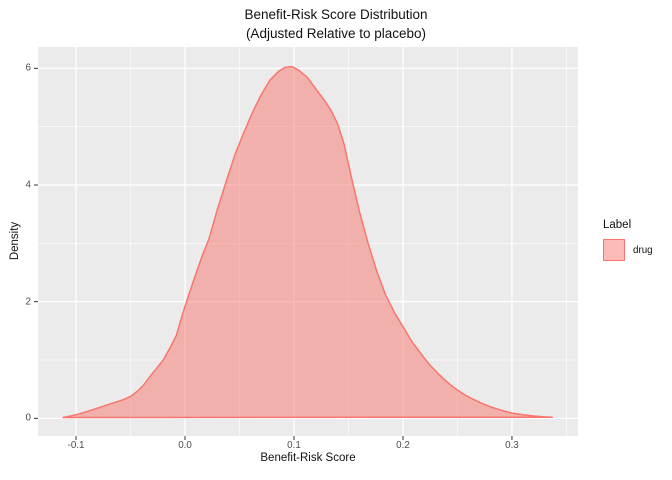 The width and height of the screenshot is (672, 480). I want to click on x-axis-title: Benefit-Risk Score, so click(308, 458).